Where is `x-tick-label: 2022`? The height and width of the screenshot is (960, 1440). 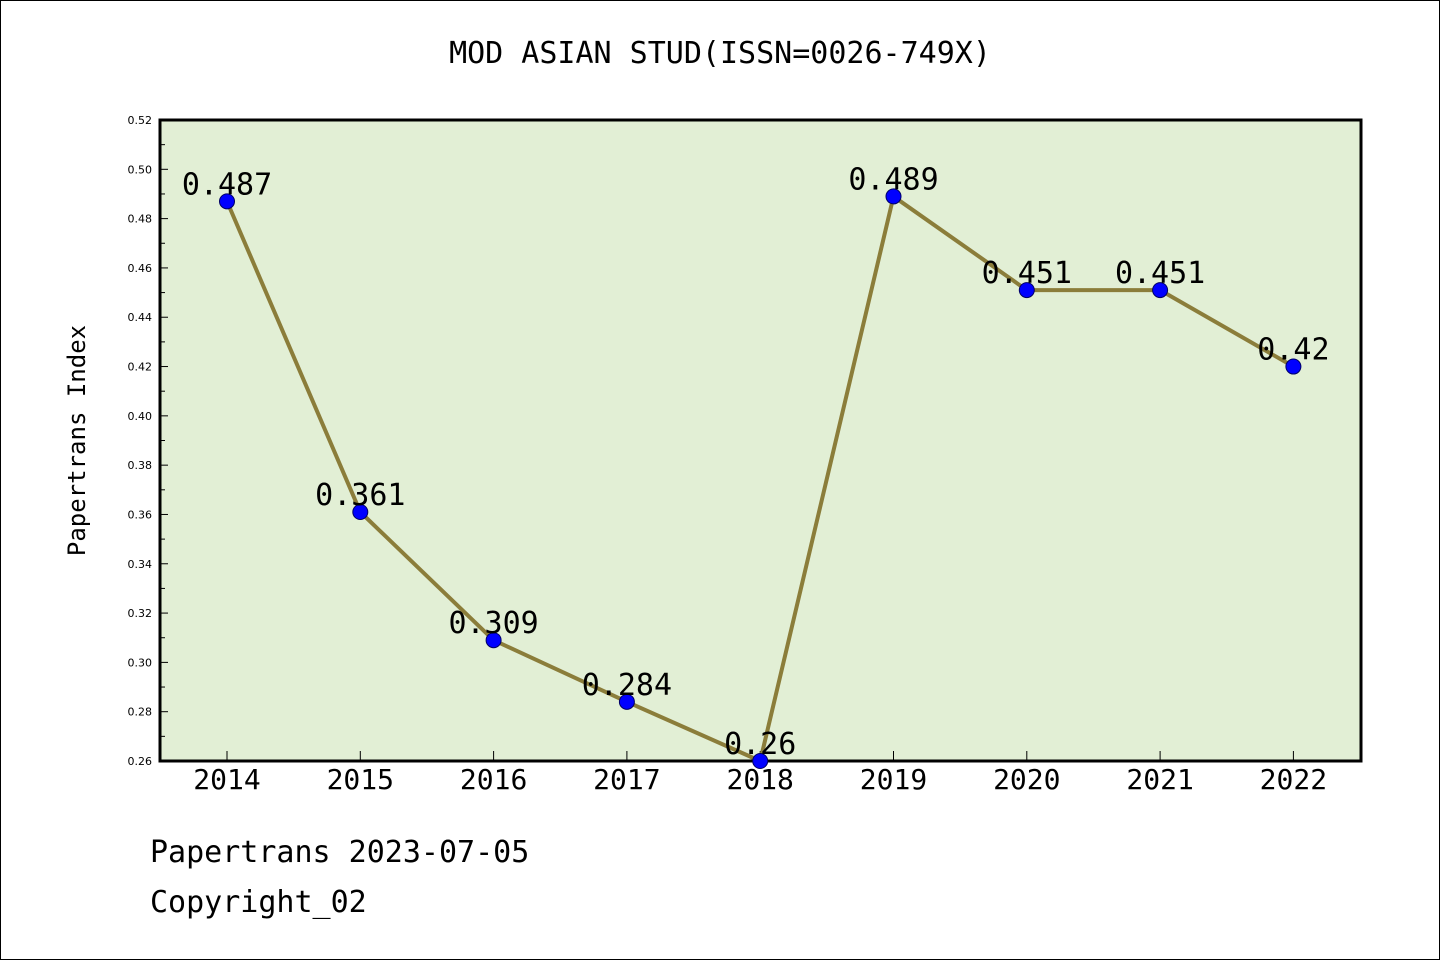
x-tick-label: 2022 is located at coordinates (1293, 779).